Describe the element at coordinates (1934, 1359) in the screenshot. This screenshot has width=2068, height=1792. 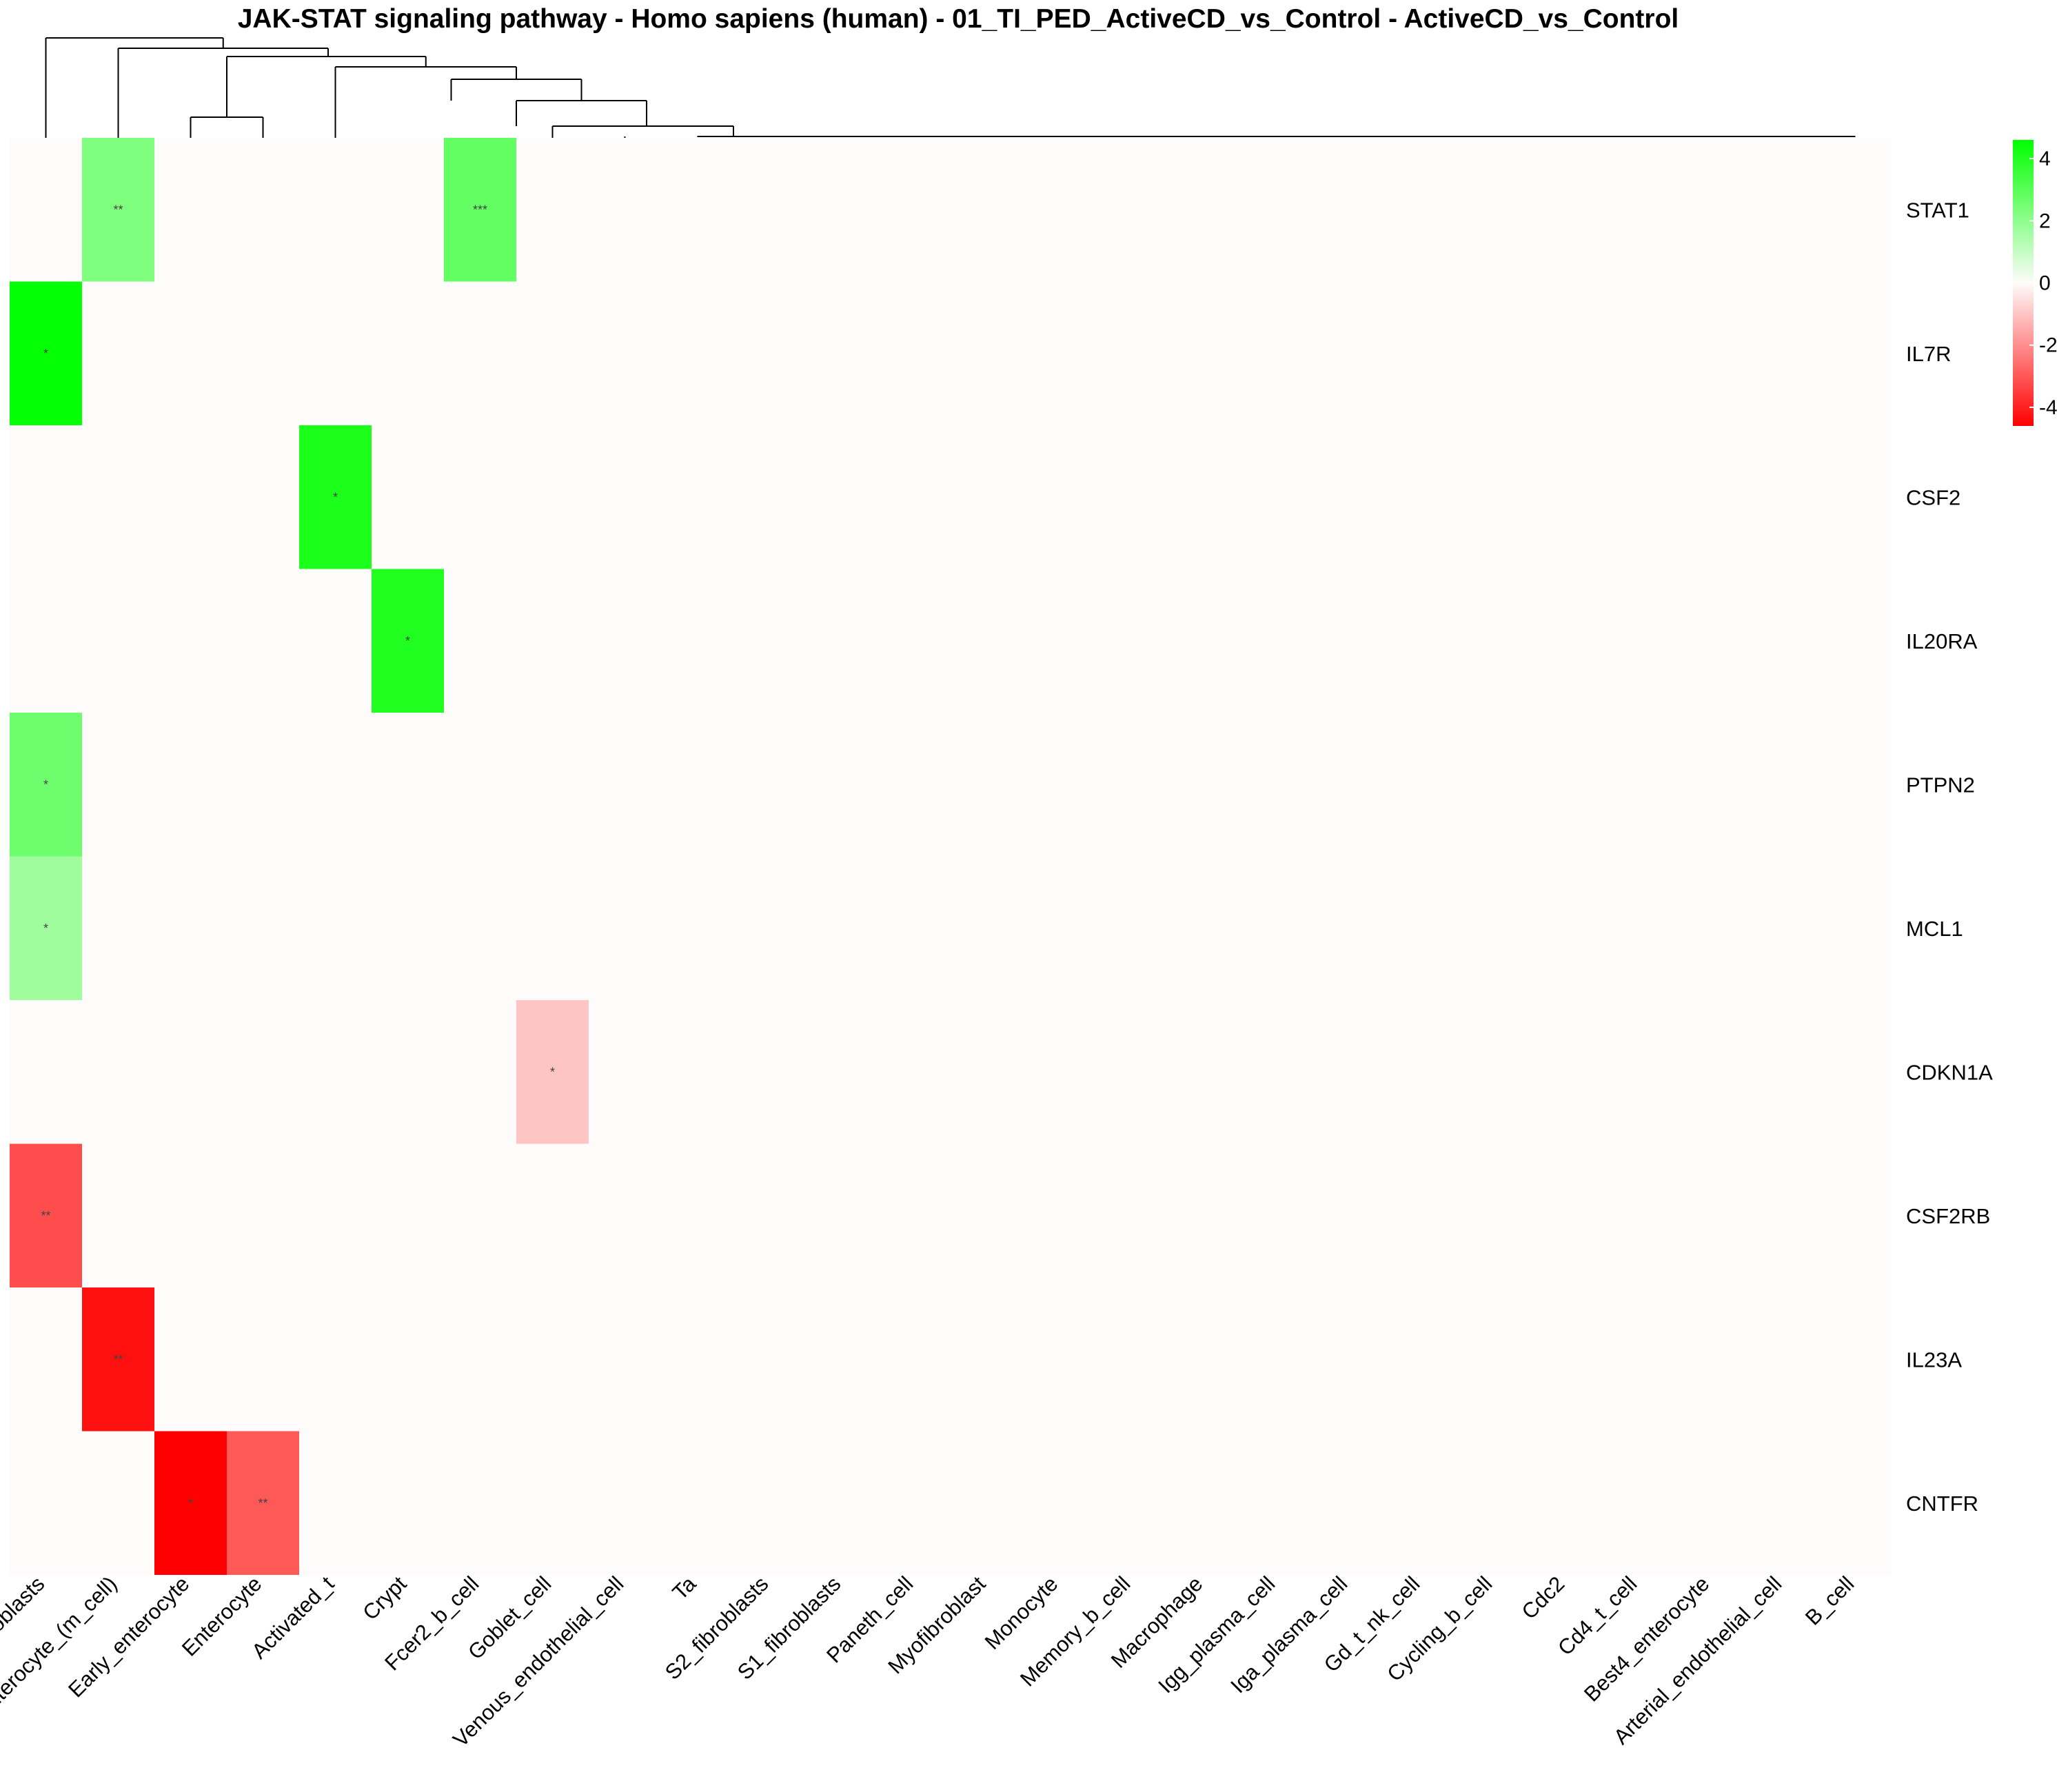
I see `row-label: IL23A` at that location.